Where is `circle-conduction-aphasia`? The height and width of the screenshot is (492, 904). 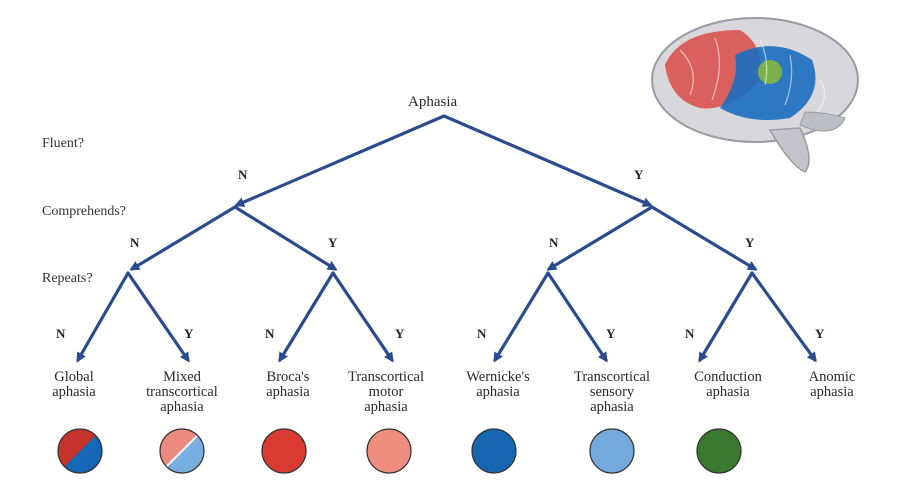 circle-conduction-aphasia is located at coordinates (719, 451).